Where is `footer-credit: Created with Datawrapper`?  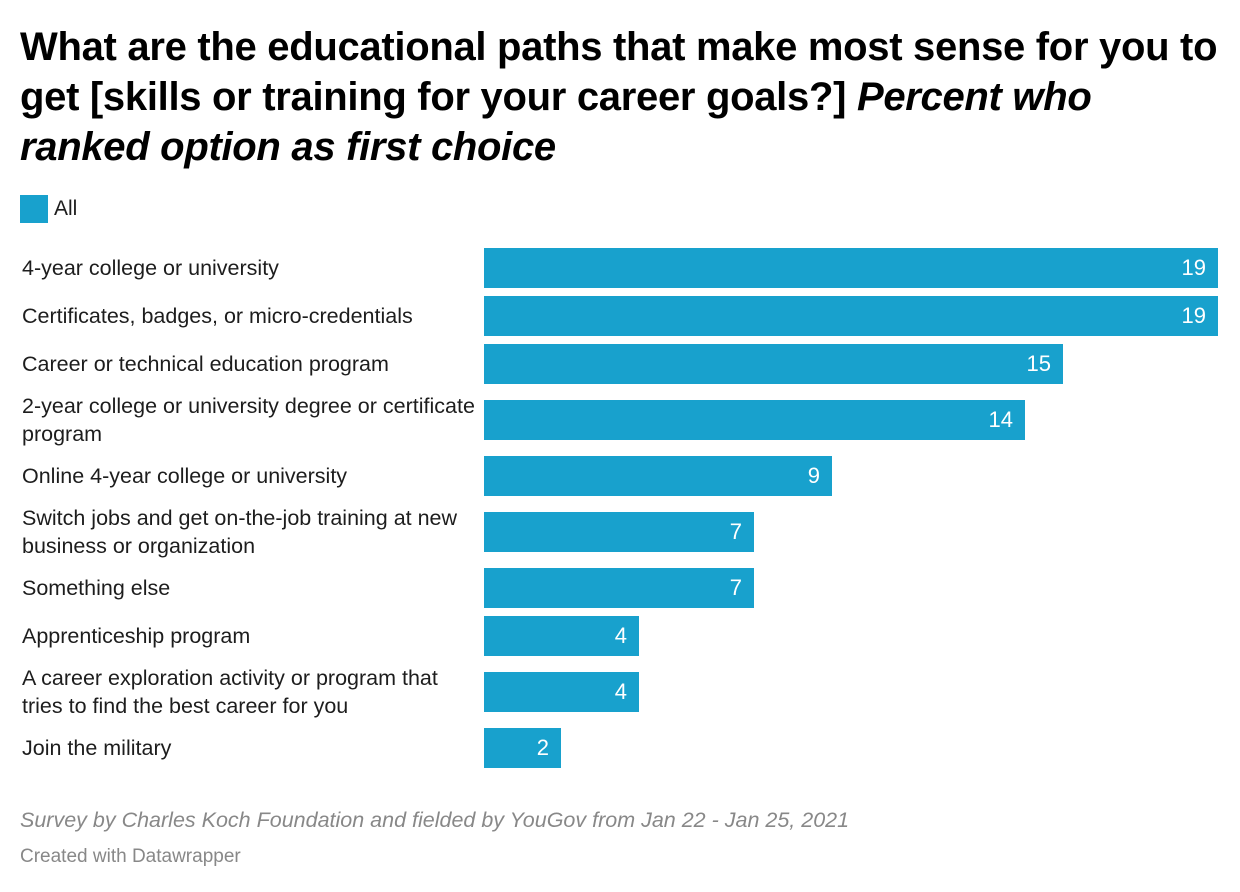
footer-credit: Created with Datawrapper is located at coordinates (130, 856).